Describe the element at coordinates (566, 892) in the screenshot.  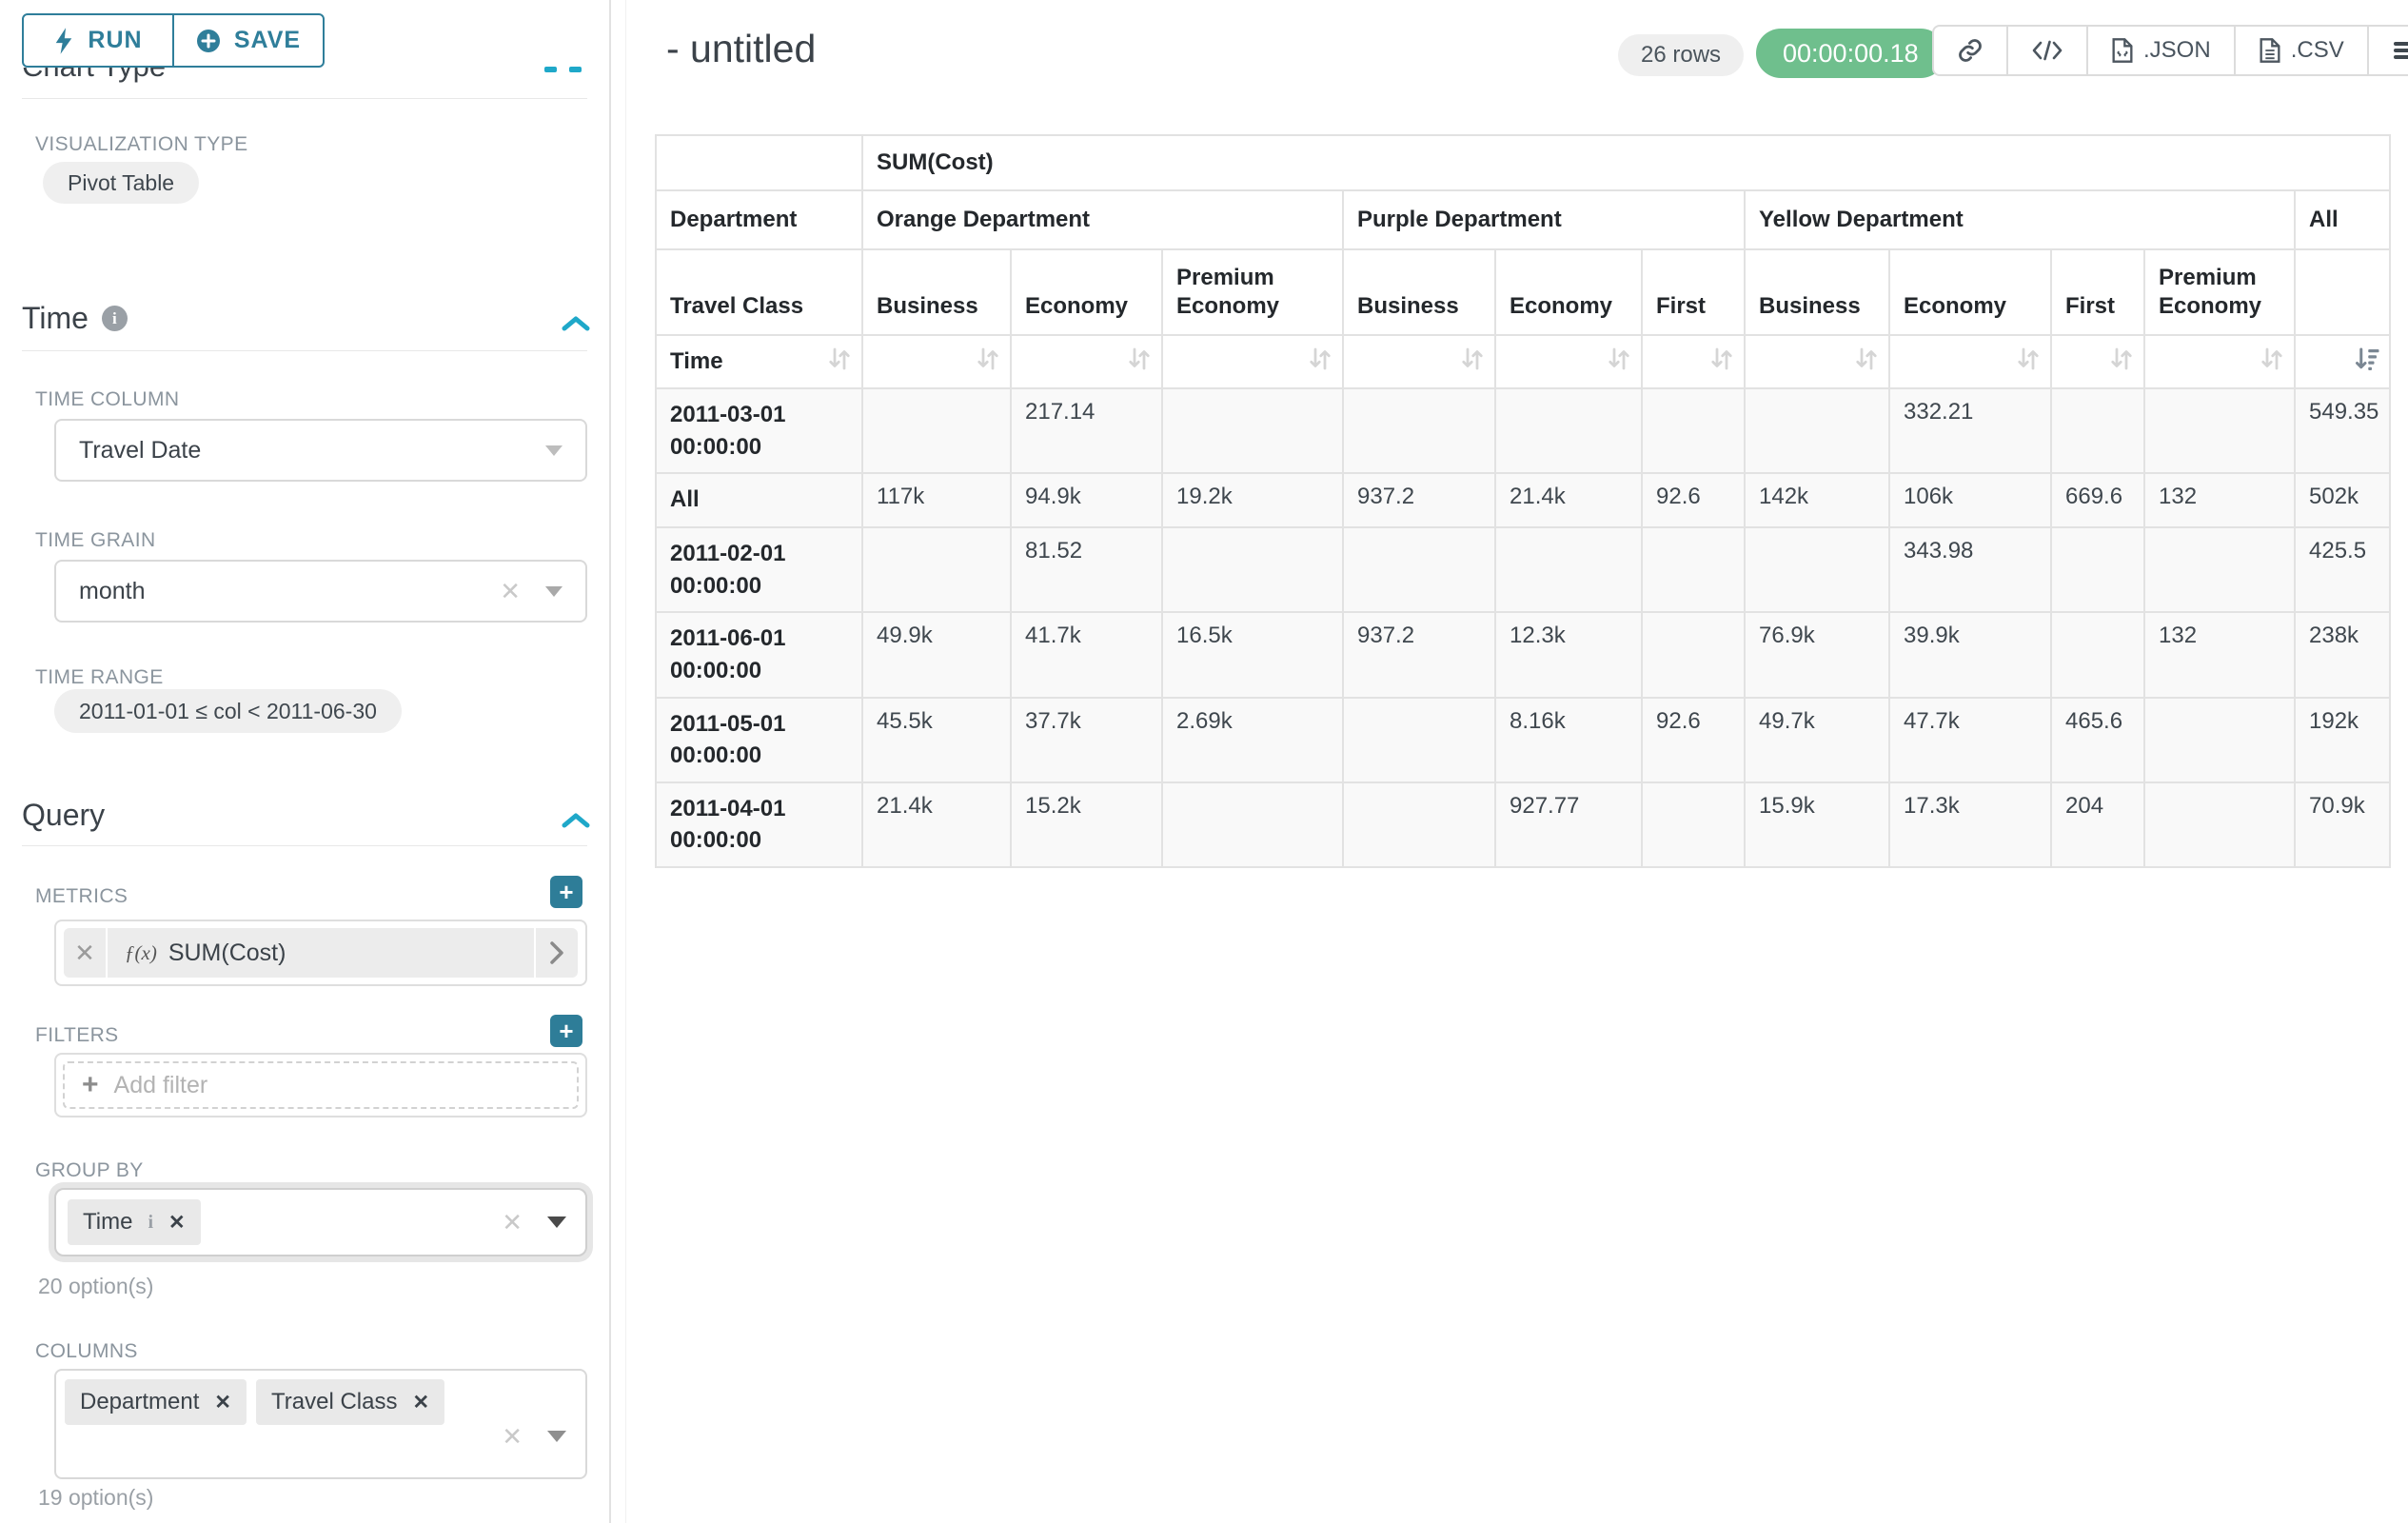
I see `add-metric-button: +` at that location.